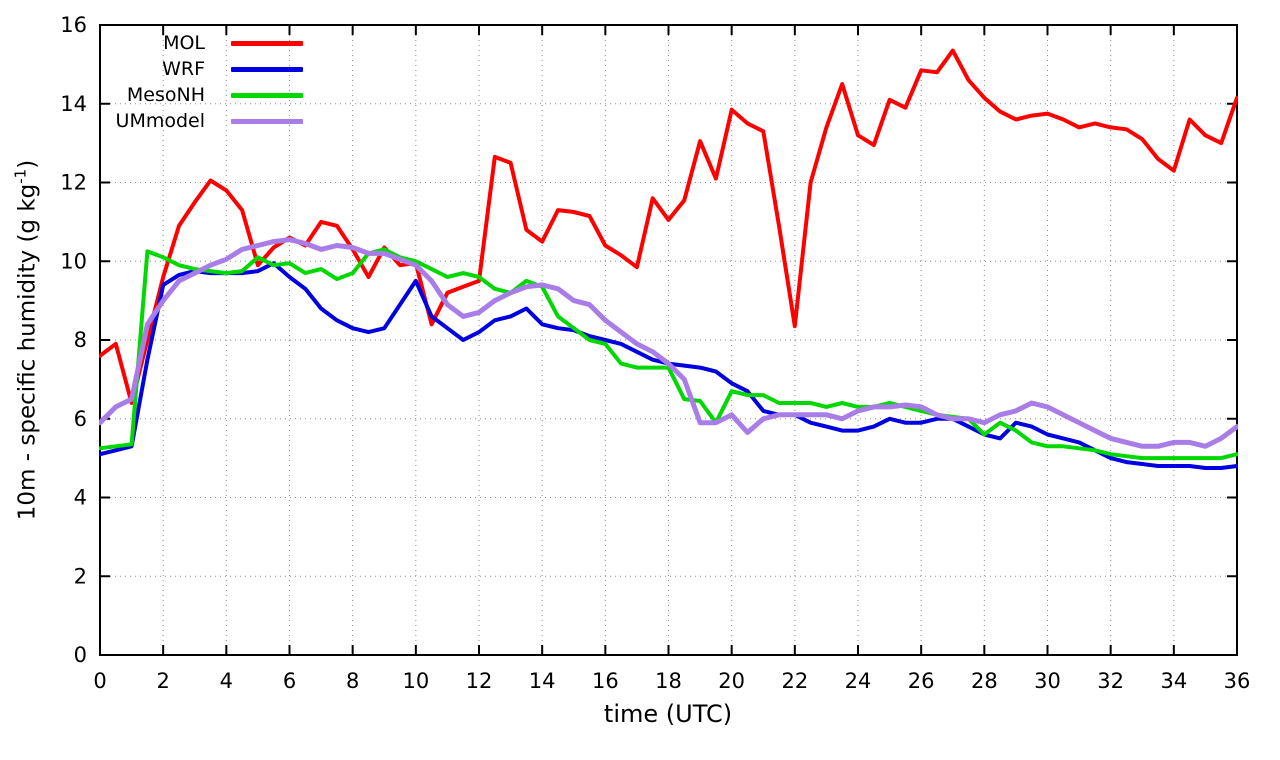 This screenshot has height=760, width=1280. I want to click on y-tick-label: 12, so click(73, 183).